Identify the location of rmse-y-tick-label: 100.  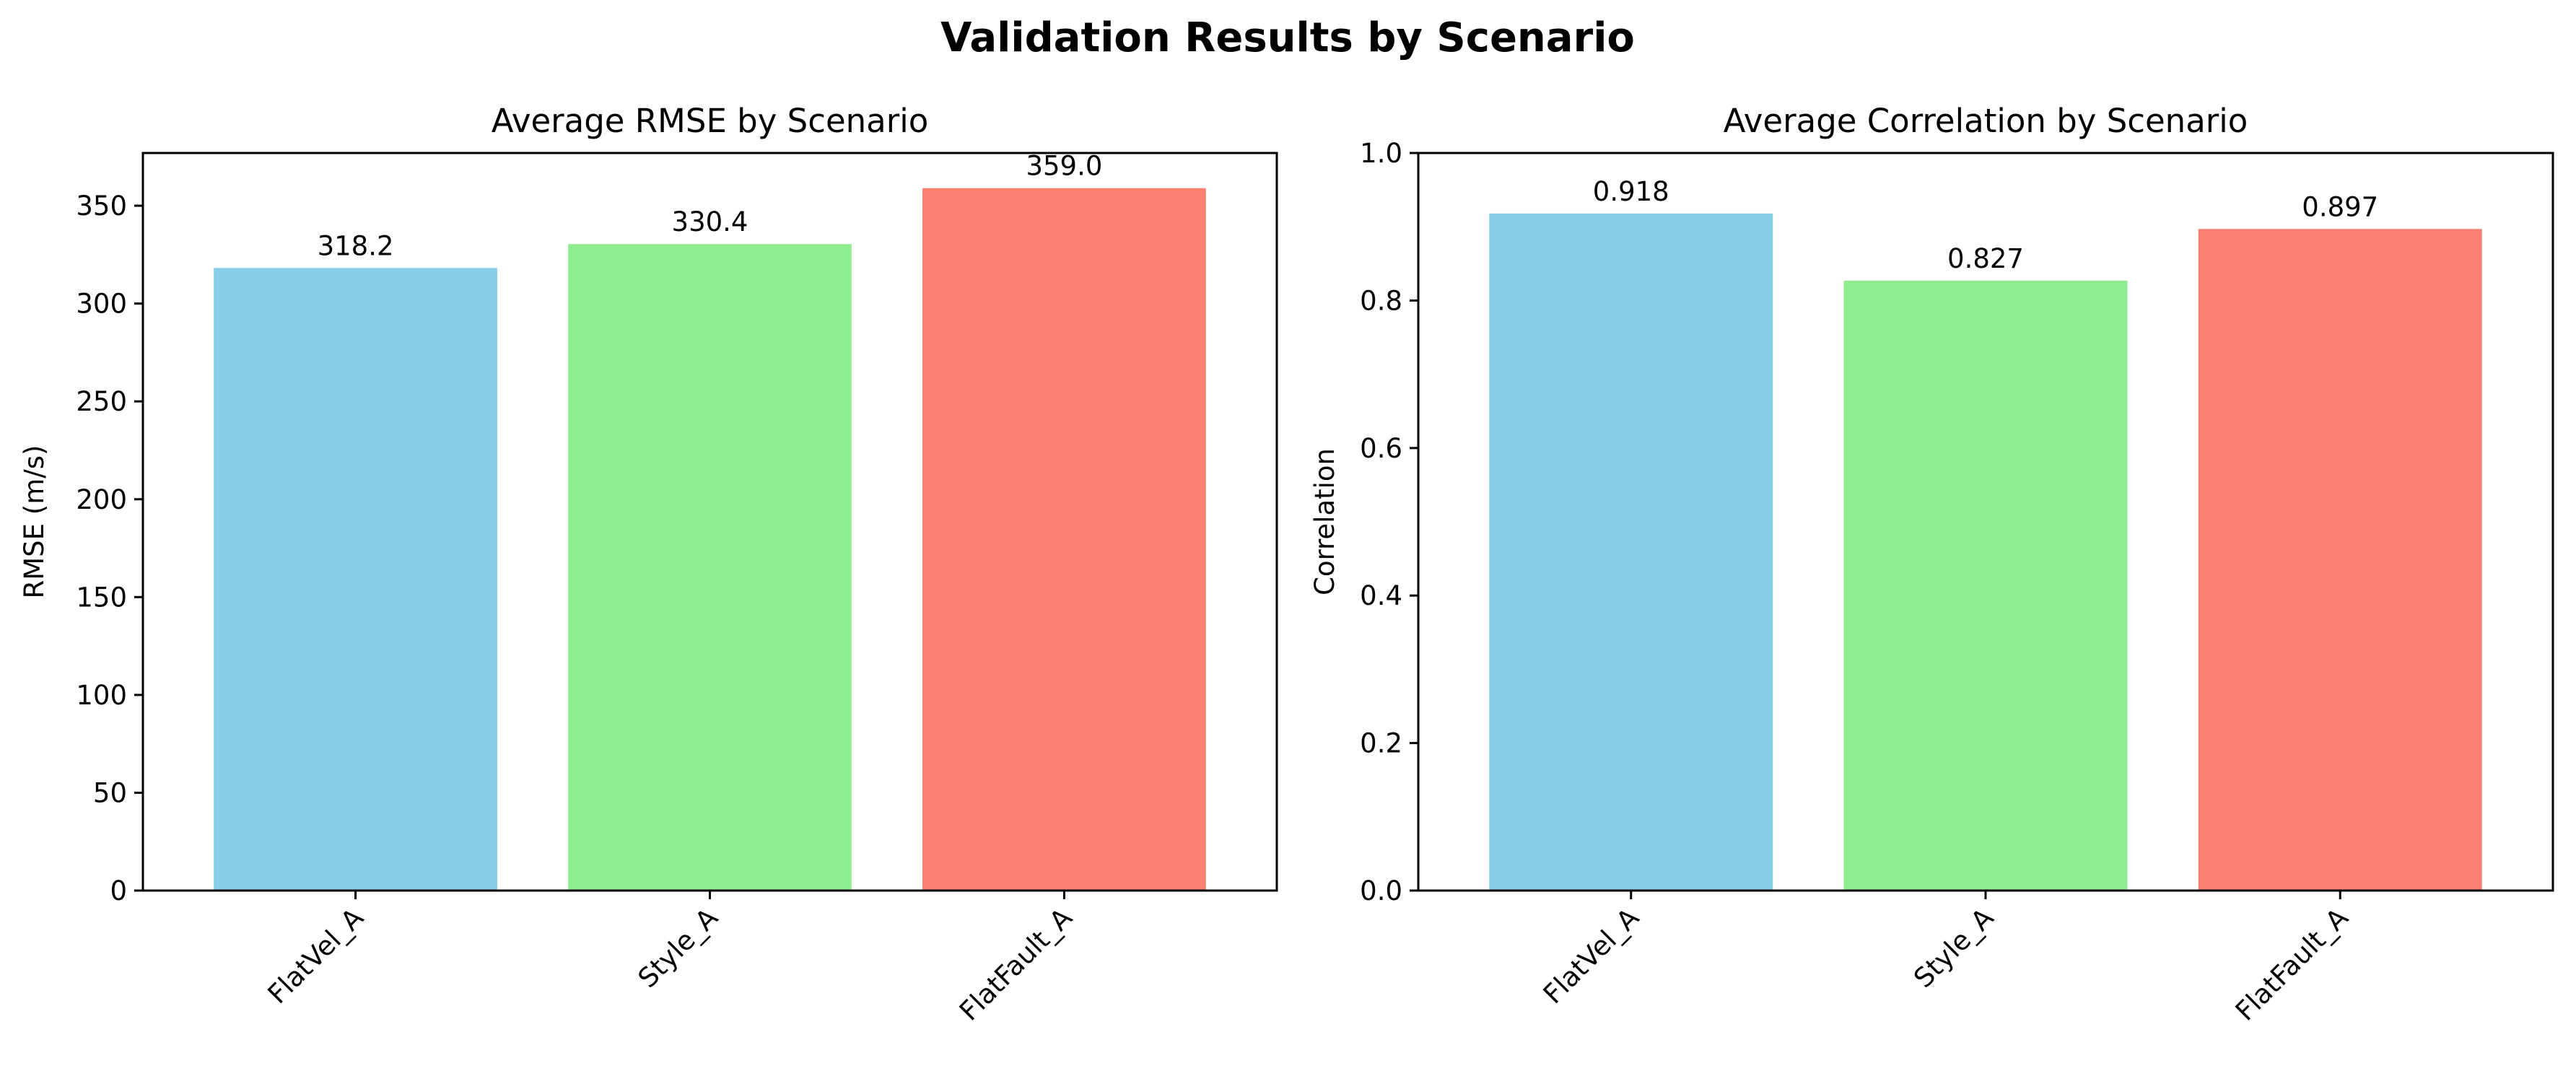
(101, 695).